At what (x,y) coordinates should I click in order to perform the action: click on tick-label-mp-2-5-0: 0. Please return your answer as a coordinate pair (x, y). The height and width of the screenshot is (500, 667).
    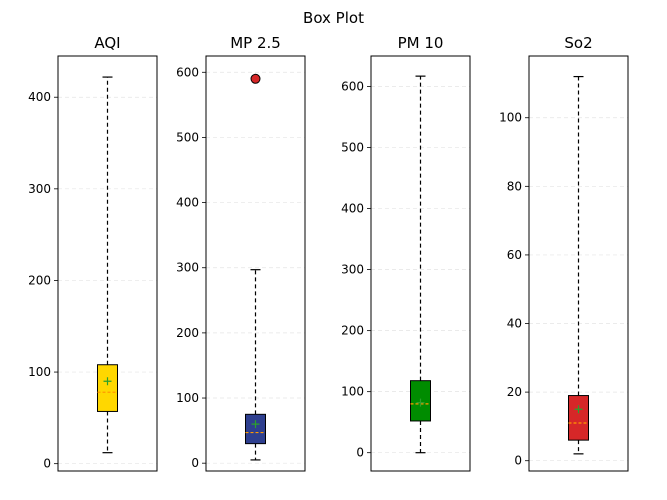
    Looking at the image, I should click on (195, 463).